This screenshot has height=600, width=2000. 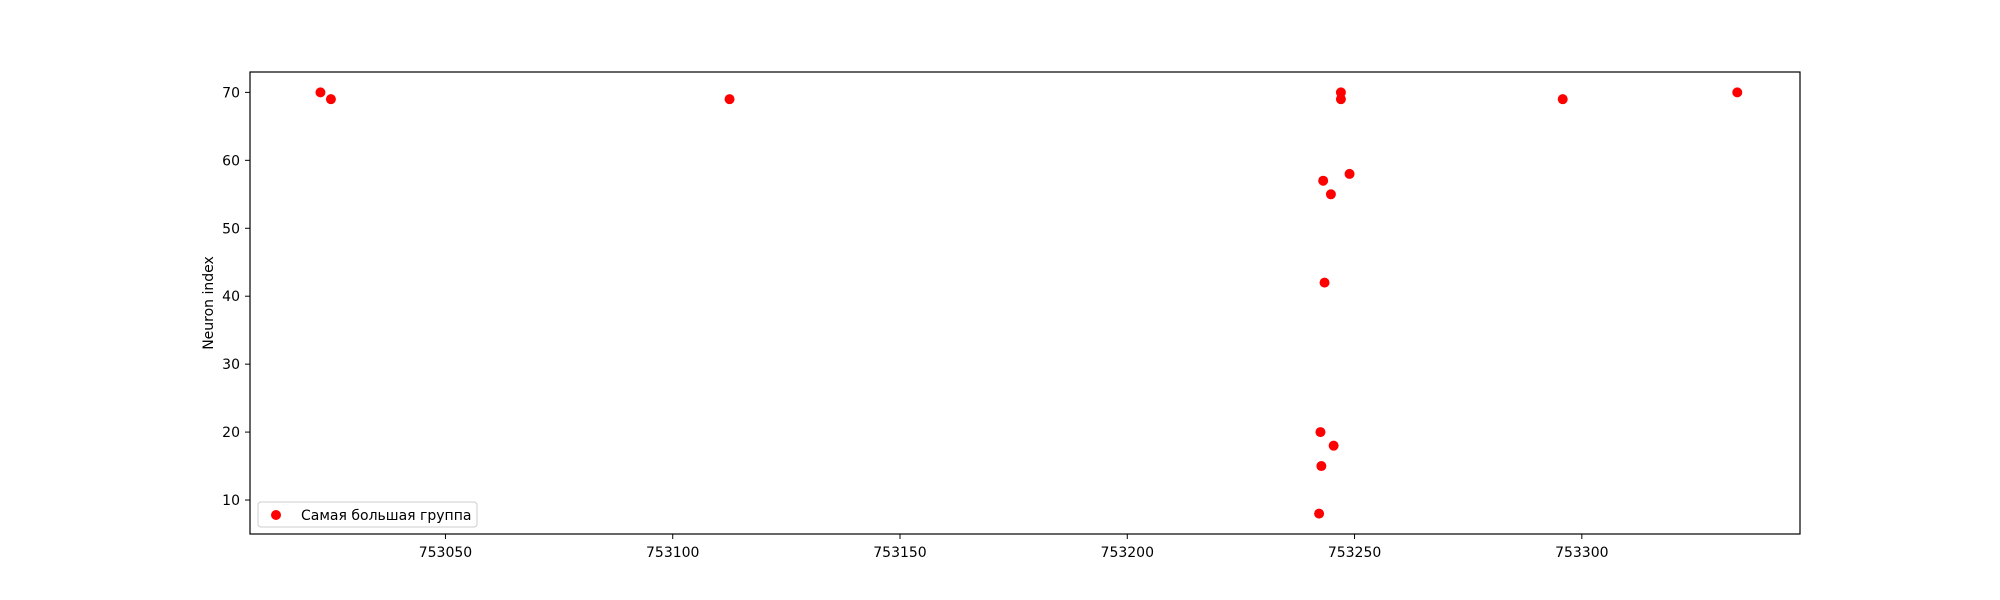 What do you see at coordinates (231, 229) in the screenshot?
I see `y-tick-label: 50` at bounding box center [231, 229].